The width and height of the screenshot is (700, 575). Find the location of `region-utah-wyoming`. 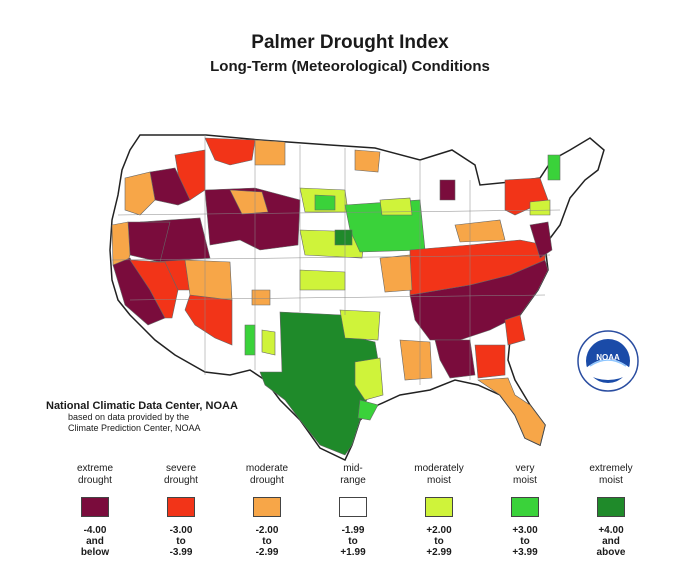

region-utah-wyoming is located at coordinates (252, 219).